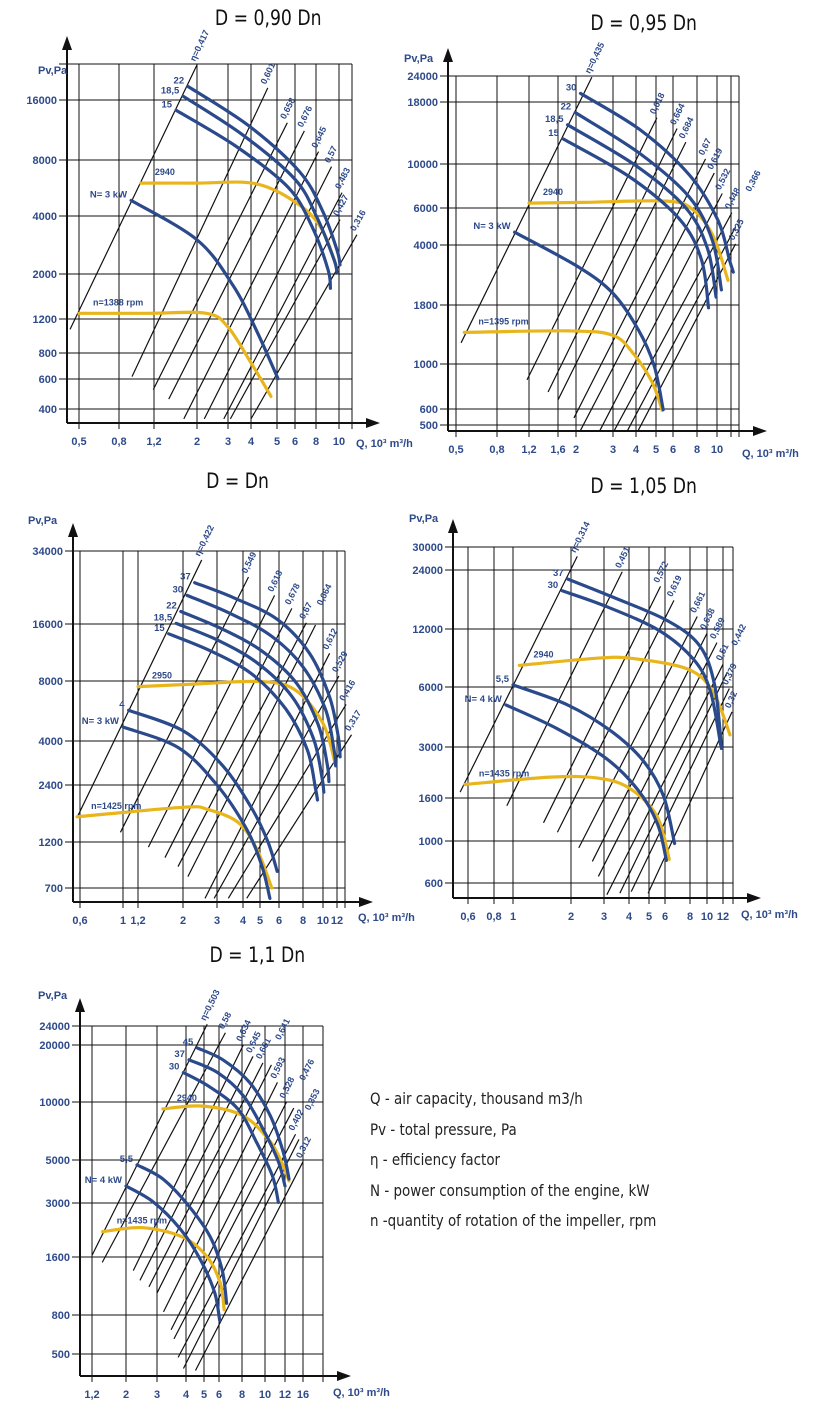 This screenshot has height=1420, width=814. I want to click on speed-label: 2940, so click(165, 172).